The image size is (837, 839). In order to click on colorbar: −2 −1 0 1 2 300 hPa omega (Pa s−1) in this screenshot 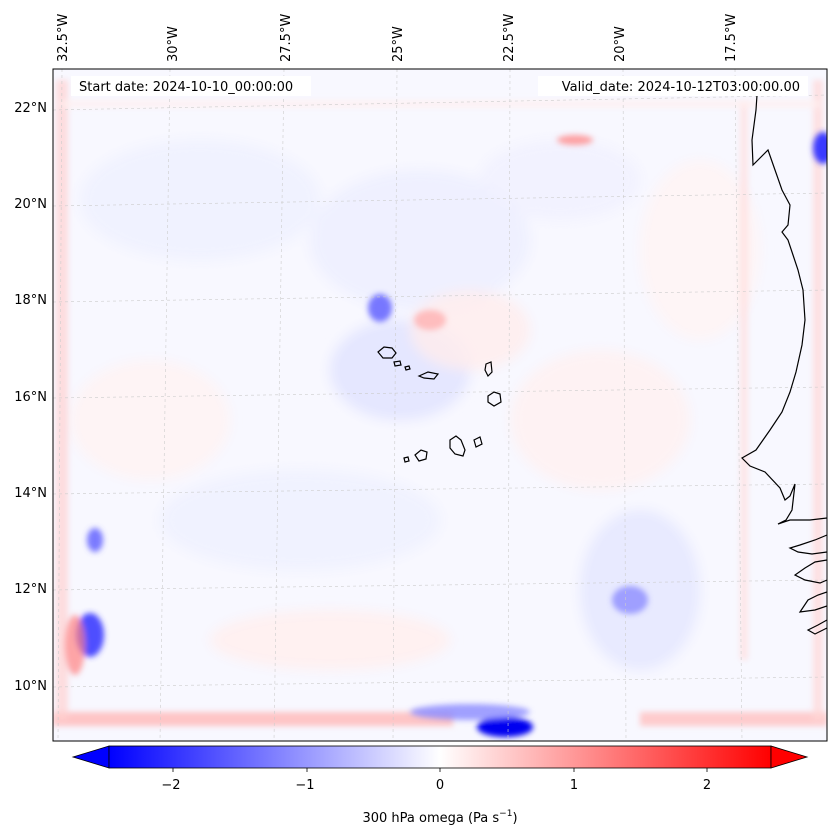, I will do `click(440, 785)`.